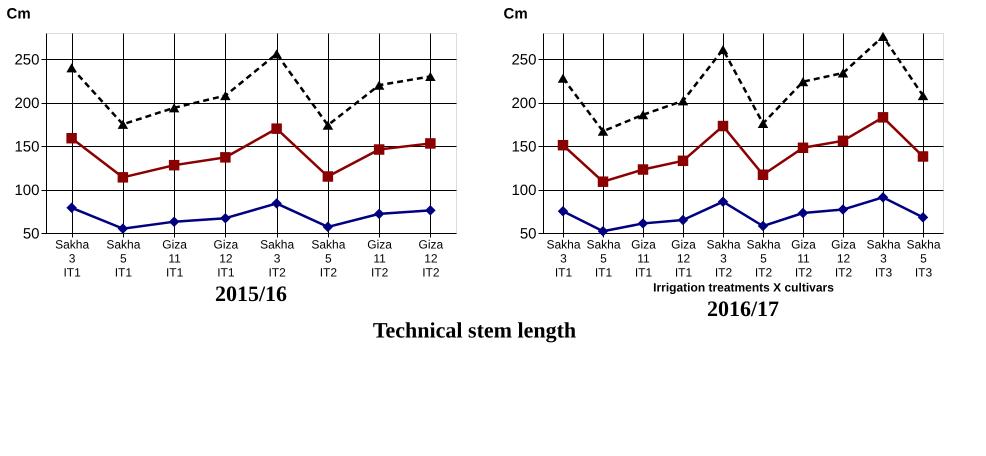 The width and height of the screenshot is (986, 456). I want to click on x-tick-label: Sakha 5 IT3, so click(923, 259).